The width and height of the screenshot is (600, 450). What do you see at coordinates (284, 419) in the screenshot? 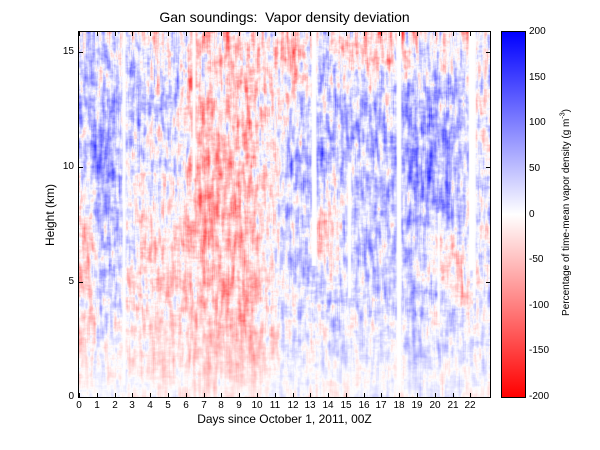
I see `x-axis-label: Days since October 1, 2011, 00Z` at bounding box center [284, 419].